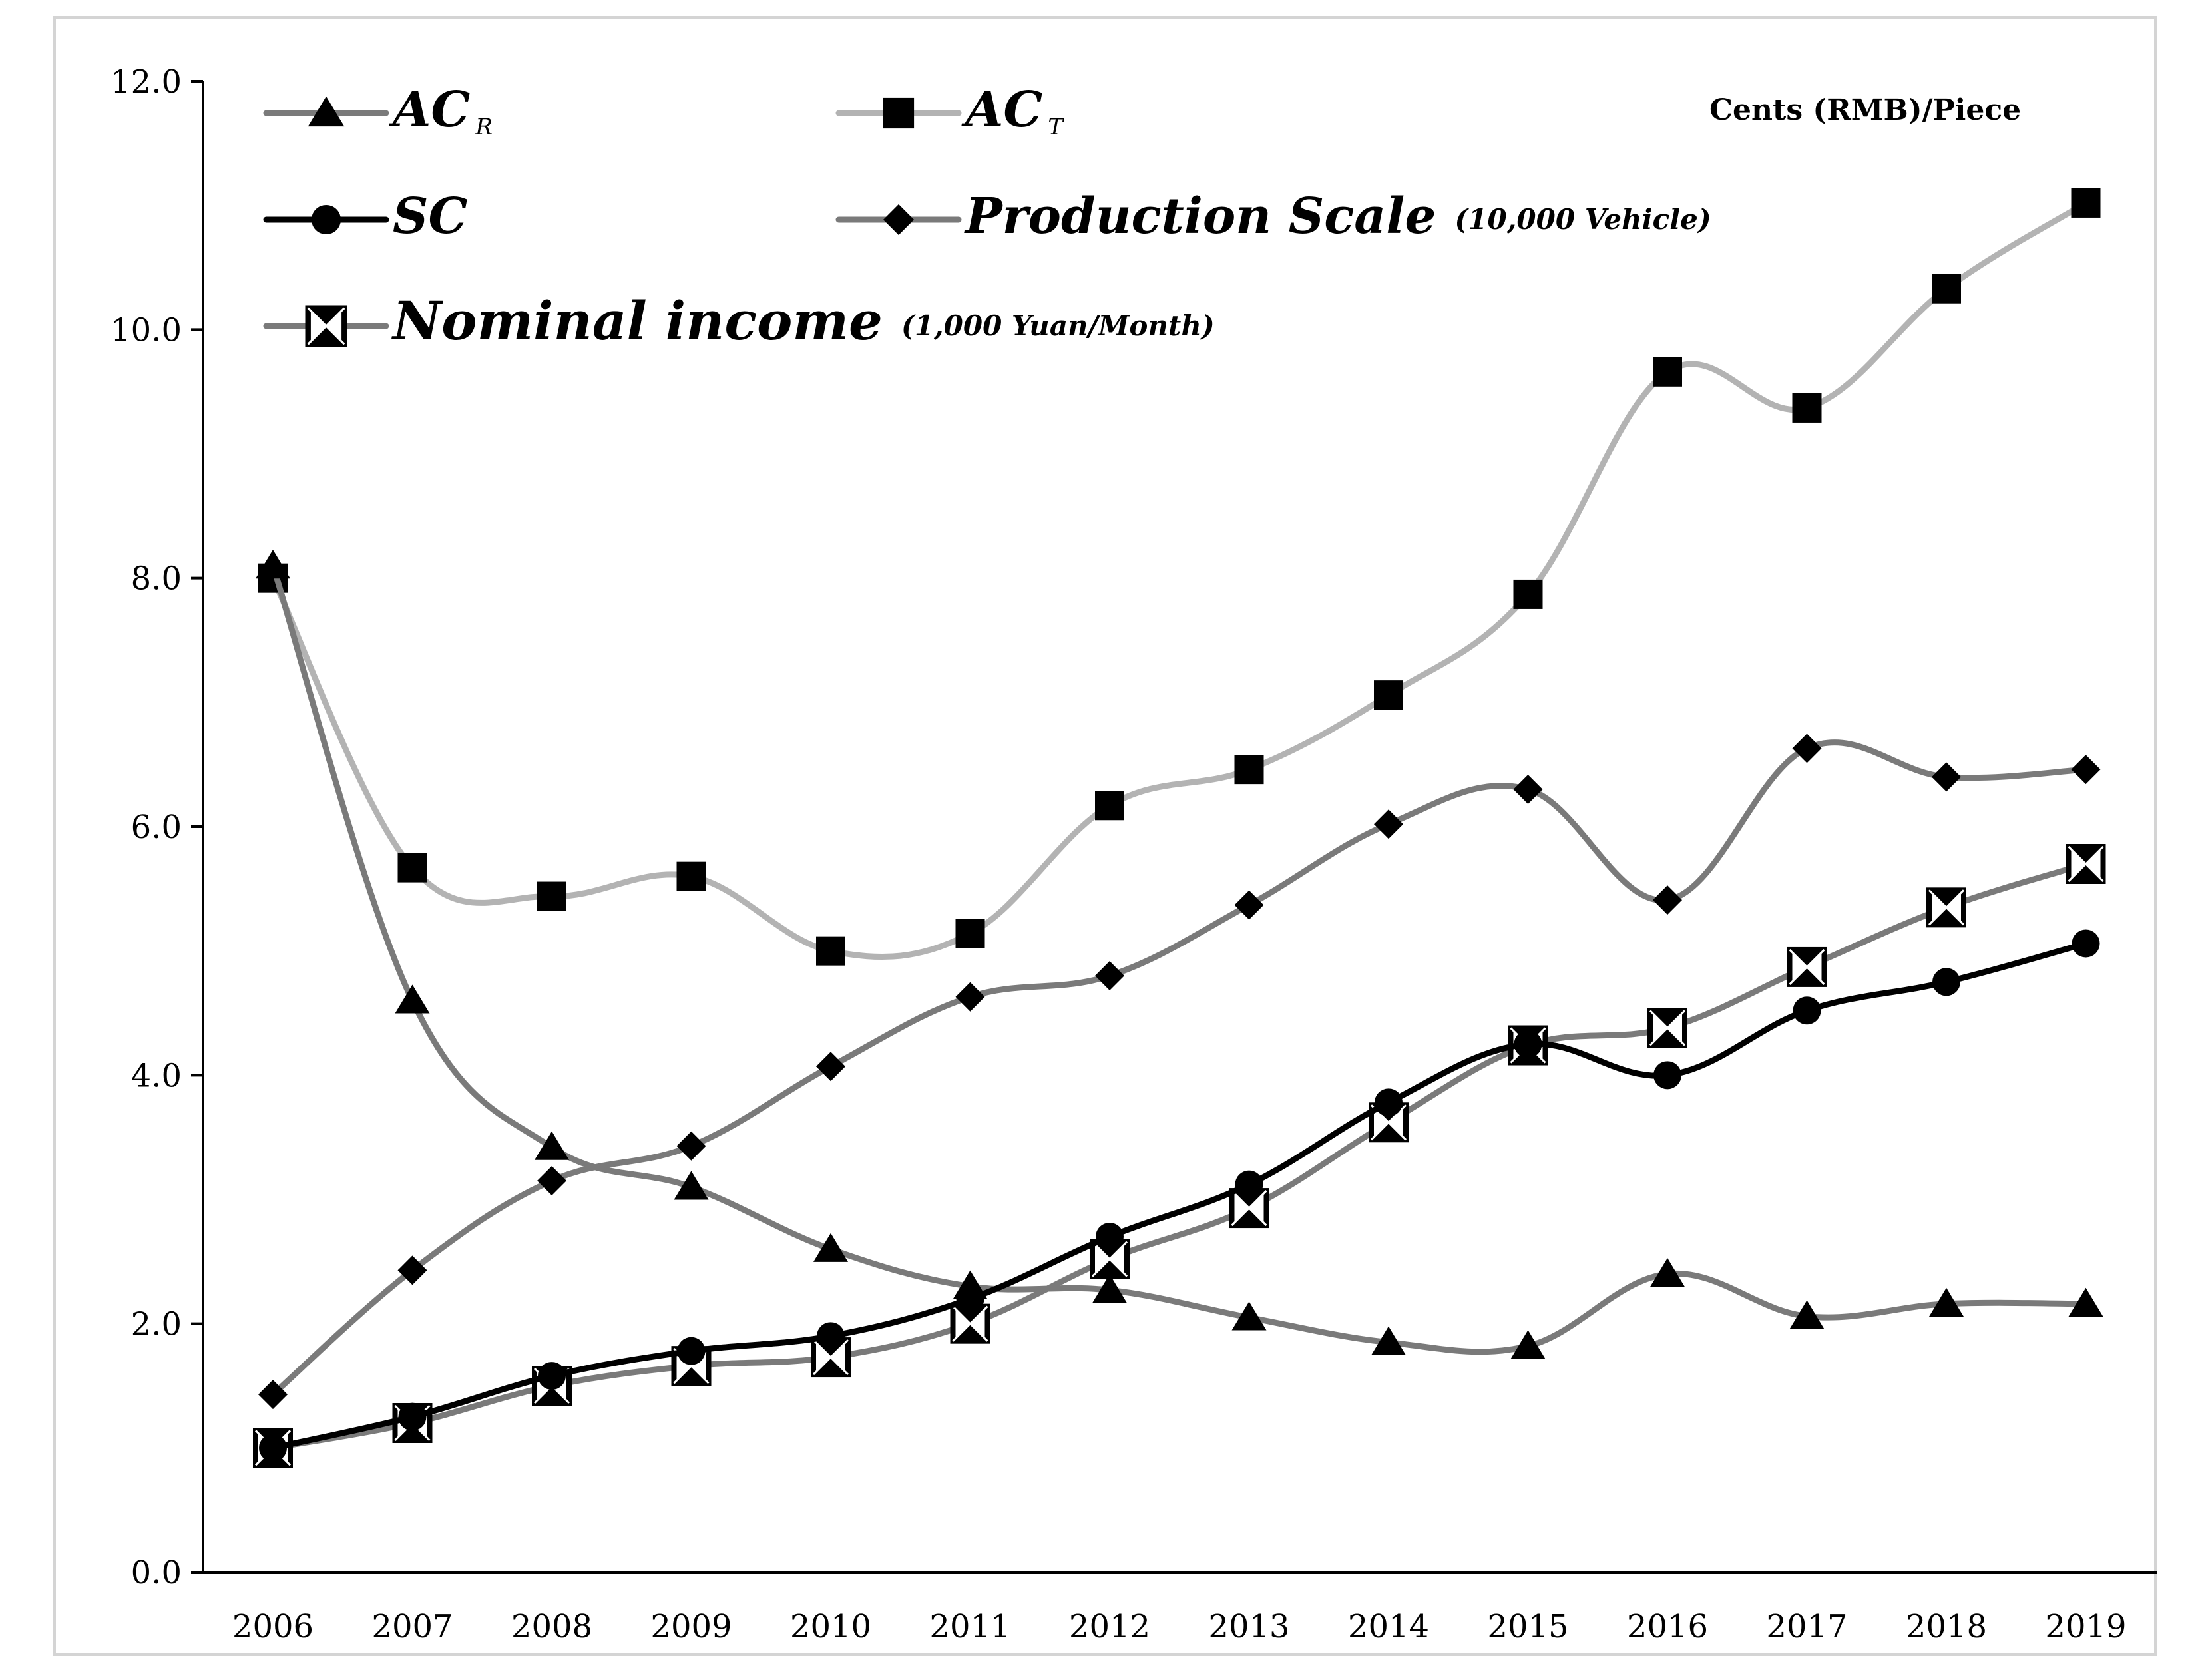  I want to click on y-tick-label: 6.0, so click(156, 827).